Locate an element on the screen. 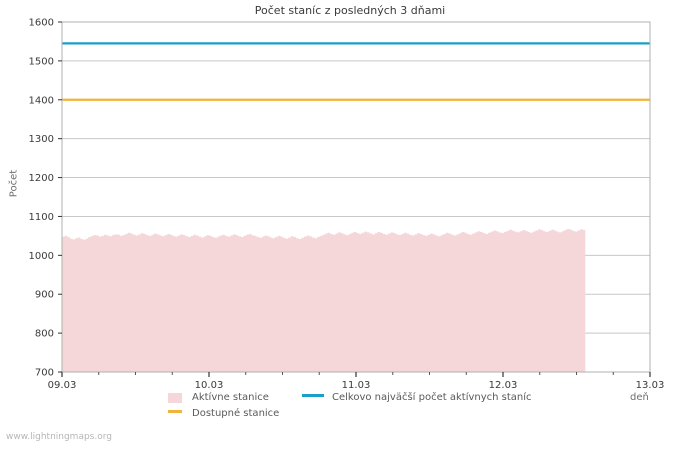 This screenshot has height=450, width=700. y-axis-ticks: 700 800 900 1000 1100 1200 1300 1400 1500 1600 is located at coordinates (45, 198).